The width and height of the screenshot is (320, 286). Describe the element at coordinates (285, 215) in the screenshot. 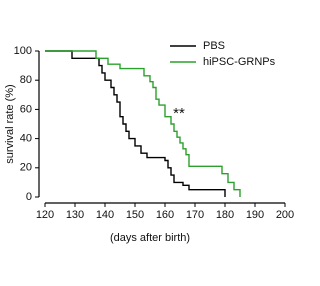

I see `x-tick-label: 200` at that location.